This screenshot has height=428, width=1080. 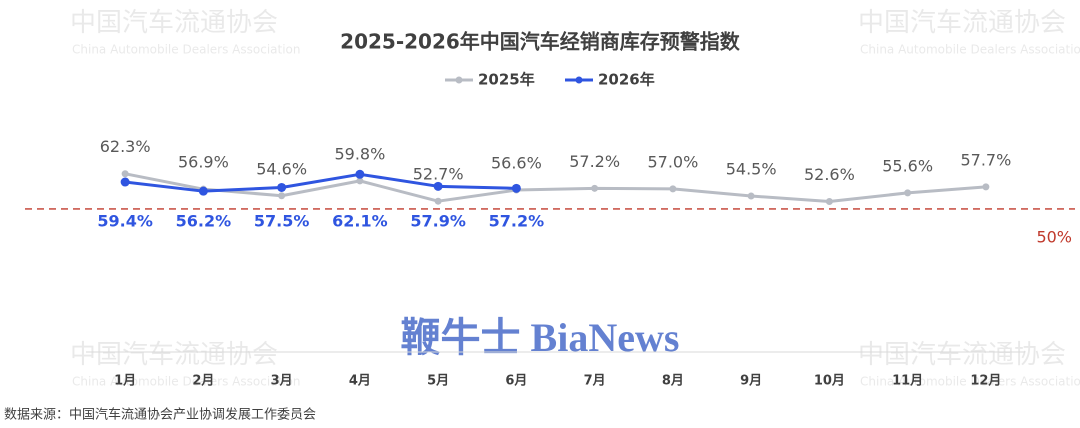 I want to click on data-label: 62.1%, so click(x=360, y=221).